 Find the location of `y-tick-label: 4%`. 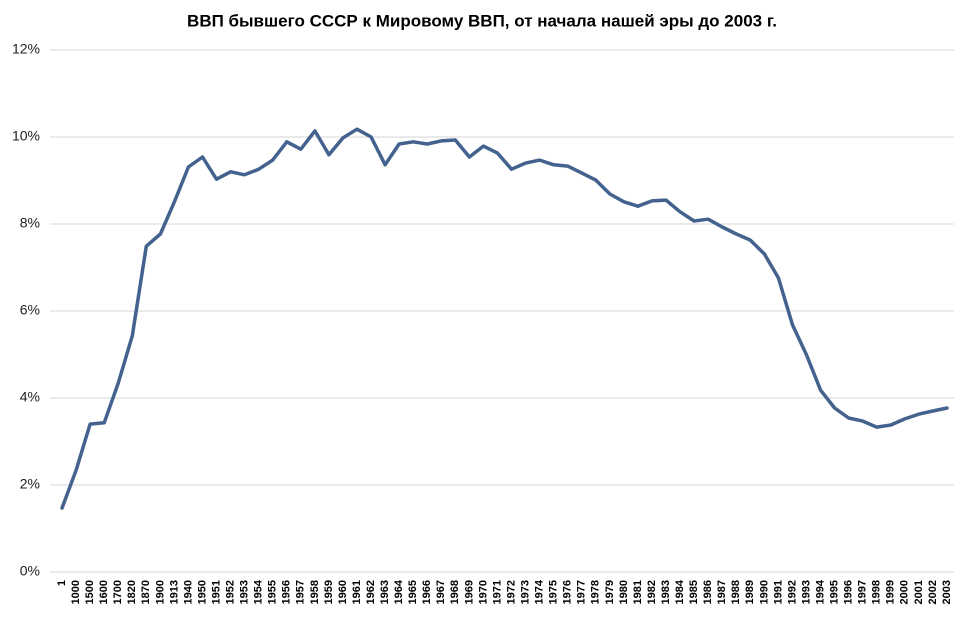

y-tick-label: 4% is located at coordinates (30, 397).